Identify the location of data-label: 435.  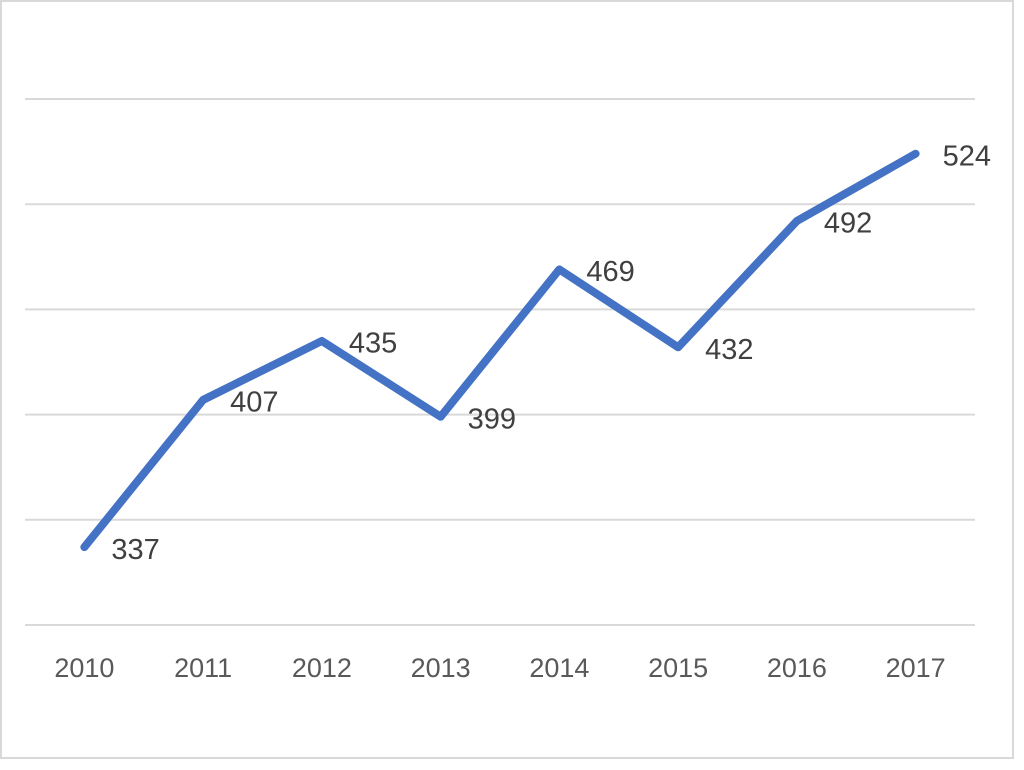
(373, 344).